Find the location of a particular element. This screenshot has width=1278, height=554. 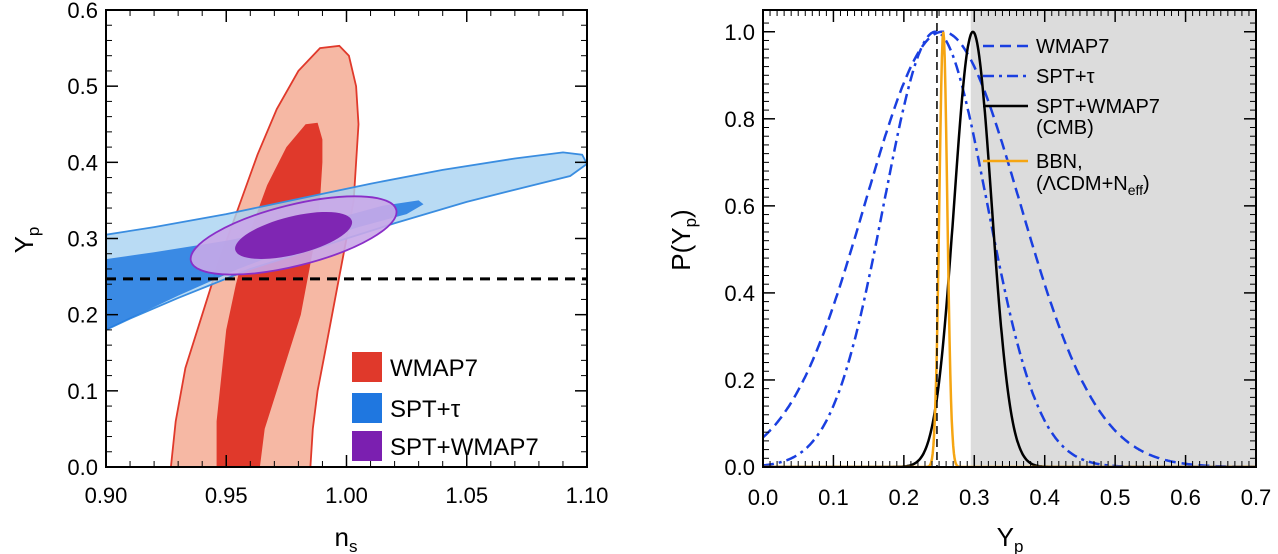

right-x-tick-label: 0.1 is located at coordinates (833, 497).